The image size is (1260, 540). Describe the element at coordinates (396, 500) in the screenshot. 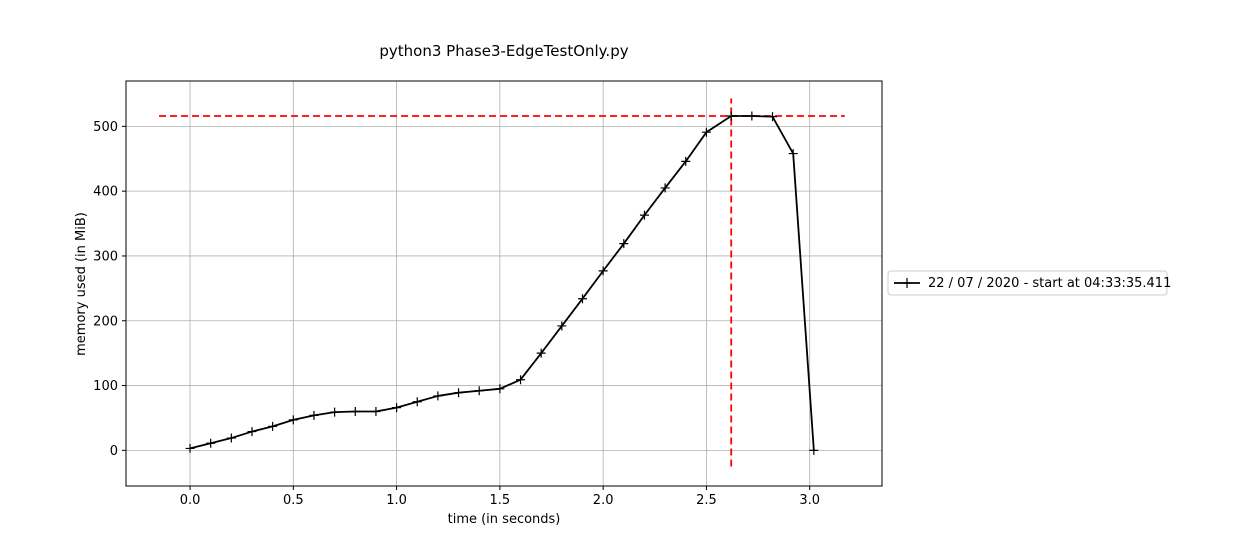

I see `x-tick-label: 1.0` at that location.